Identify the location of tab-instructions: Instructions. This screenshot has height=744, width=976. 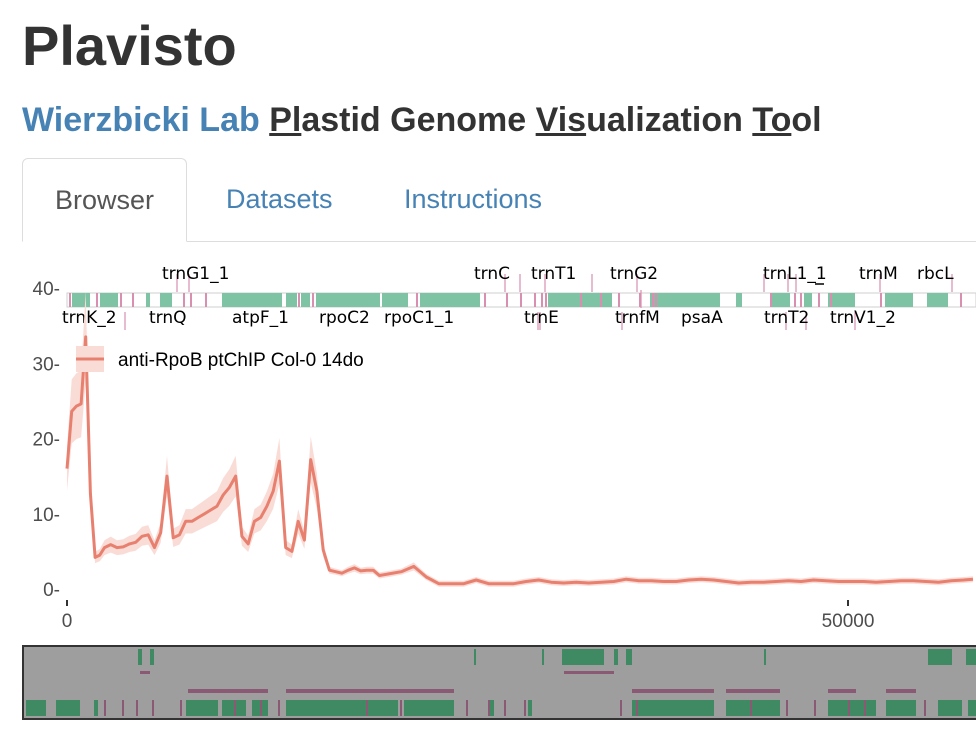
(473, 199).